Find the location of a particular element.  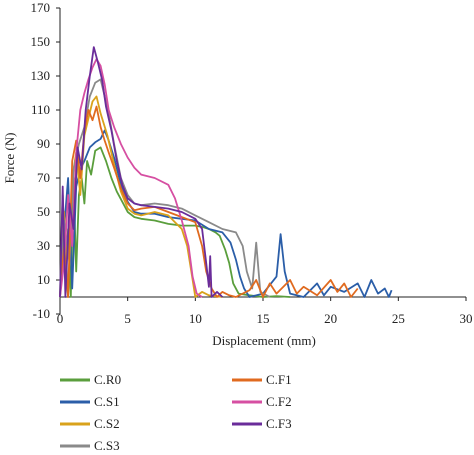

y-tick-label: 110 is located at coordinates (40, 109).